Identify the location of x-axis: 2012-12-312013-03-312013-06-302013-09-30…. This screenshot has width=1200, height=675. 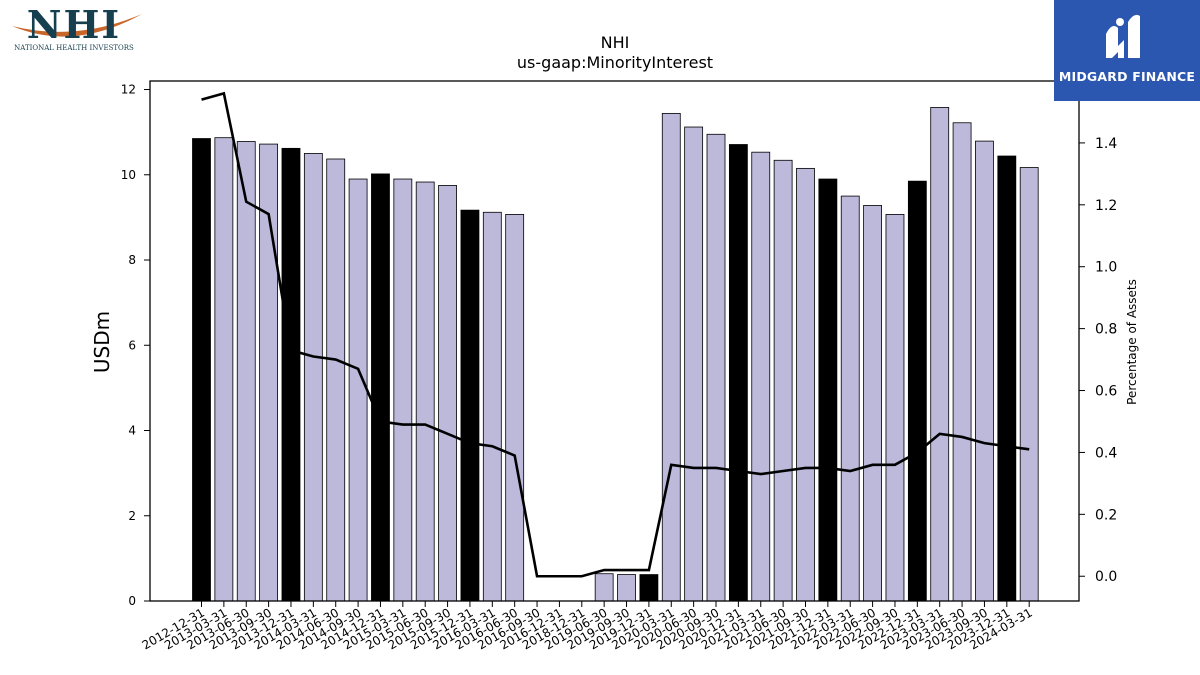
(587, 626).